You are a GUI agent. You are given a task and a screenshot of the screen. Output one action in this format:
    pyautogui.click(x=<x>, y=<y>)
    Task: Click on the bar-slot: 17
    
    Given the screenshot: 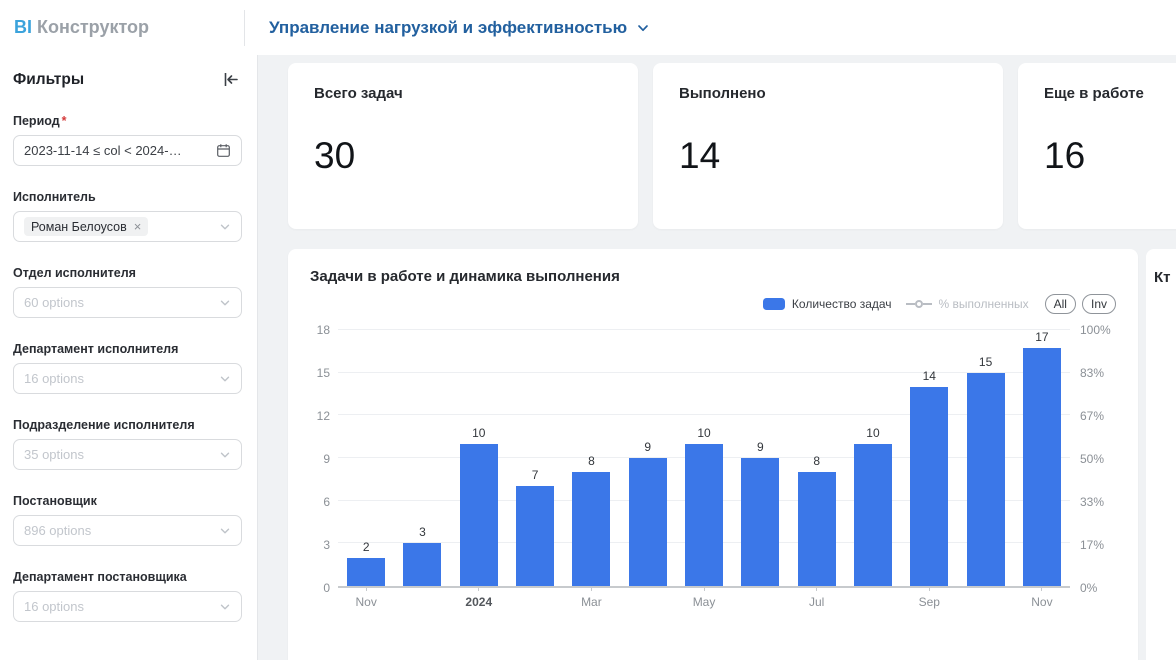 What is the action you would take?
    pyautogui.click(x=1042, y=458)
    